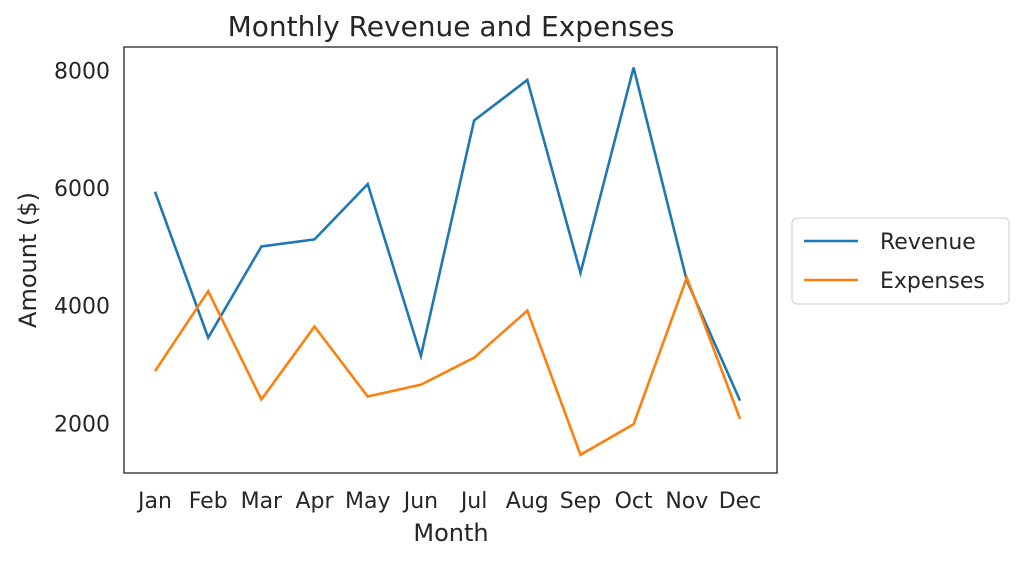 This screenshot has height=562, width=1024. I want to click on y-tick-label: 2000, so click(82, 424).